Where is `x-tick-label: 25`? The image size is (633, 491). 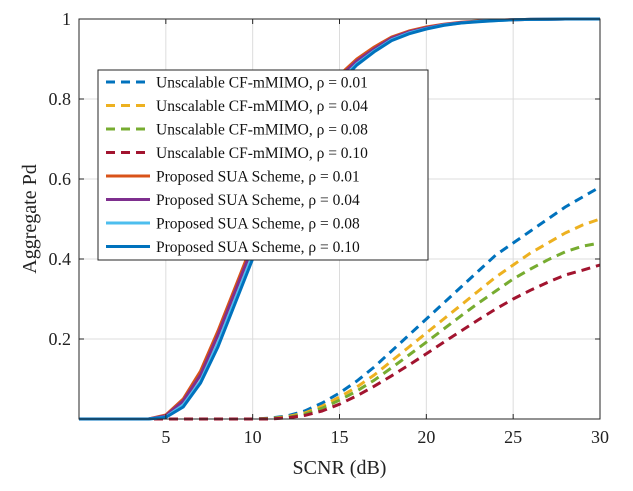
x-tick-label: 25 is located at coordinates (513, 437).